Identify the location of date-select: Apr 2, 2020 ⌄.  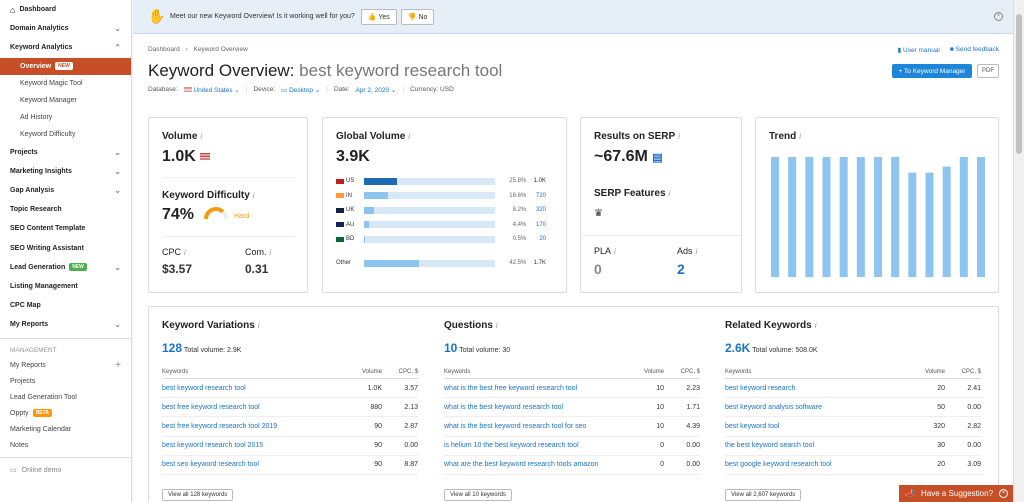
(376, 90).